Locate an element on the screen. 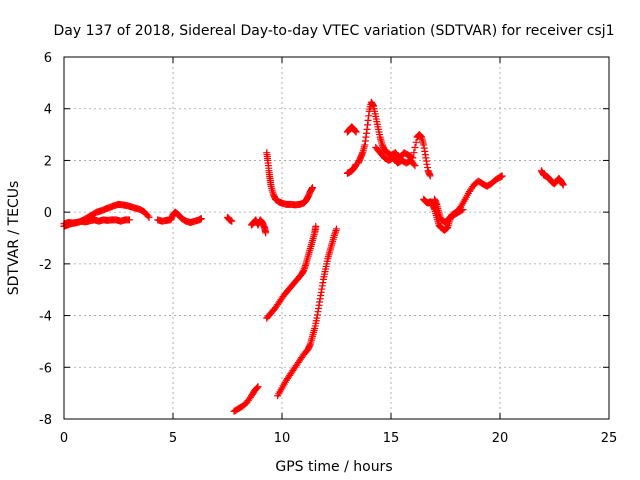 This screenshot has height=480, width=640. series-seg-upper-b is located at coordinates (351, 129).